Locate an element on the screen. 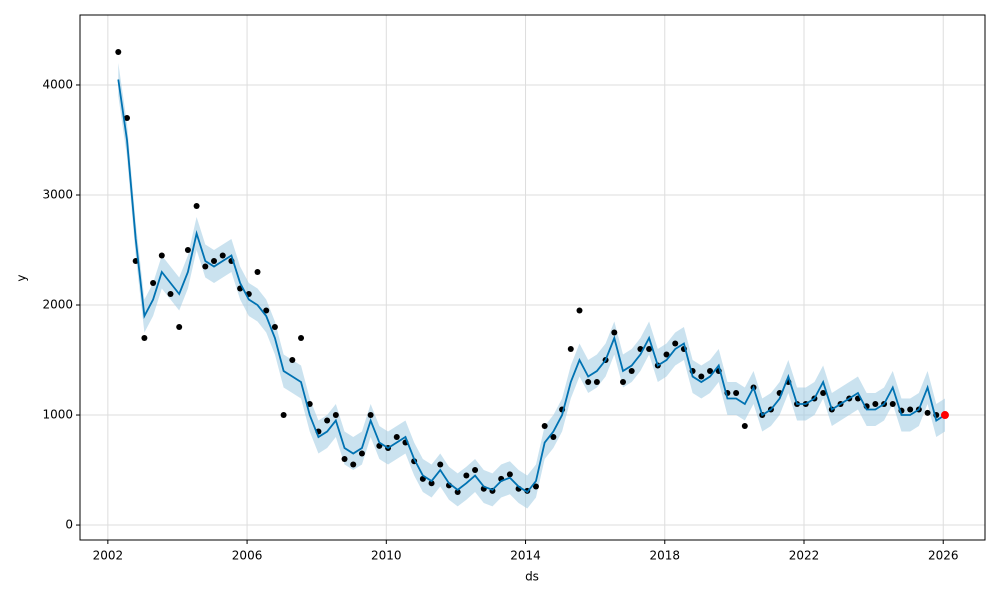 The height and width of the screenshot is (604, 1000). x-tick-label: 2006 is located at coordinates (247, 556).